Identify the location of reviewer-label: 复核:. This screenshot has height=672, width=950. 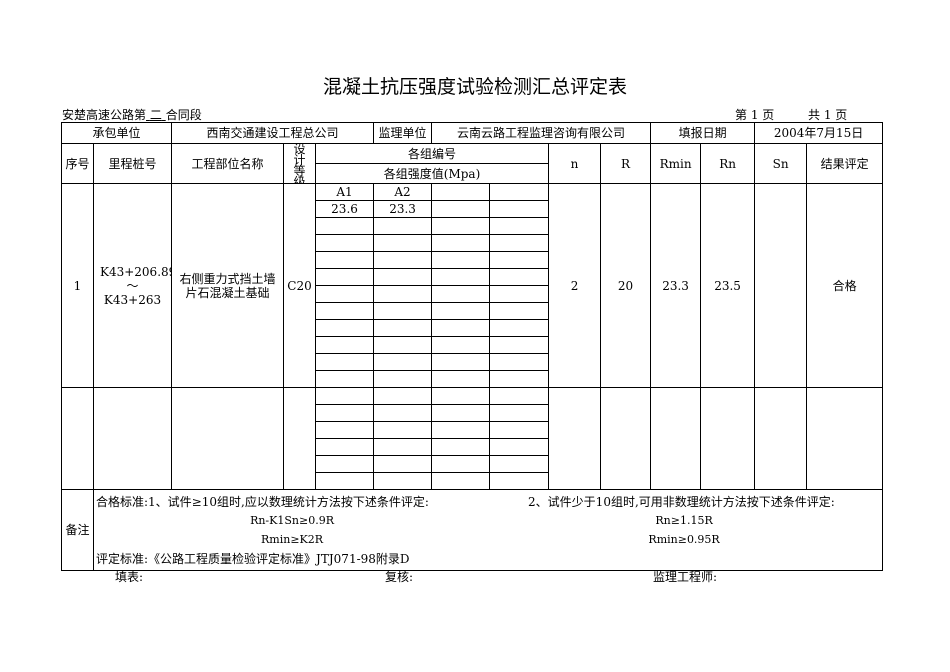
(399, 577).